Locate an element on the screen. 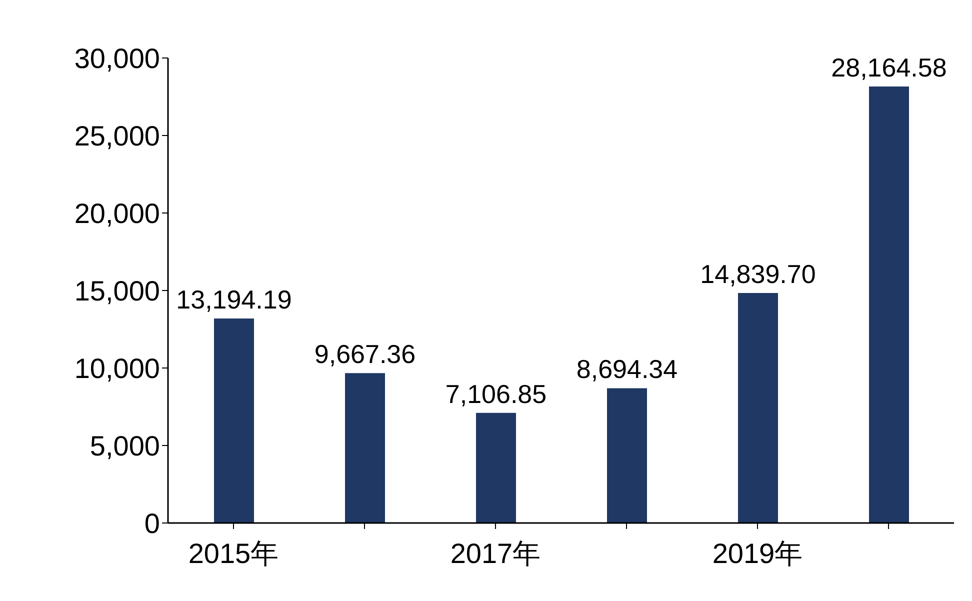 This screenshot has width=972, height=601. data-label: 7,106.85 is located at coordinates (496, 393).